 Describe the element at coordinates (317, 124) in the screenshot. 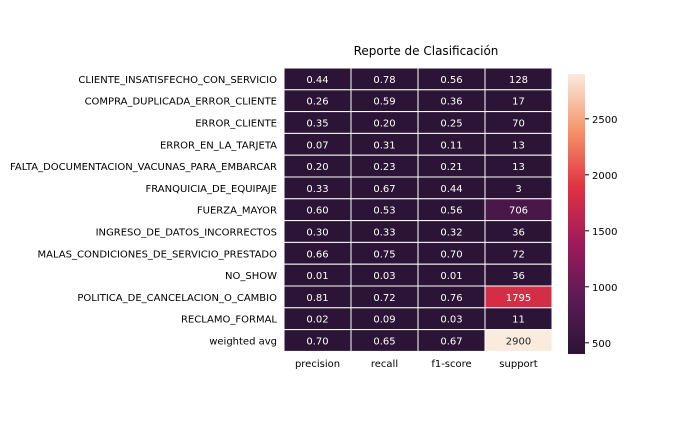

I see `cell-value-label: 0.35` at that location.